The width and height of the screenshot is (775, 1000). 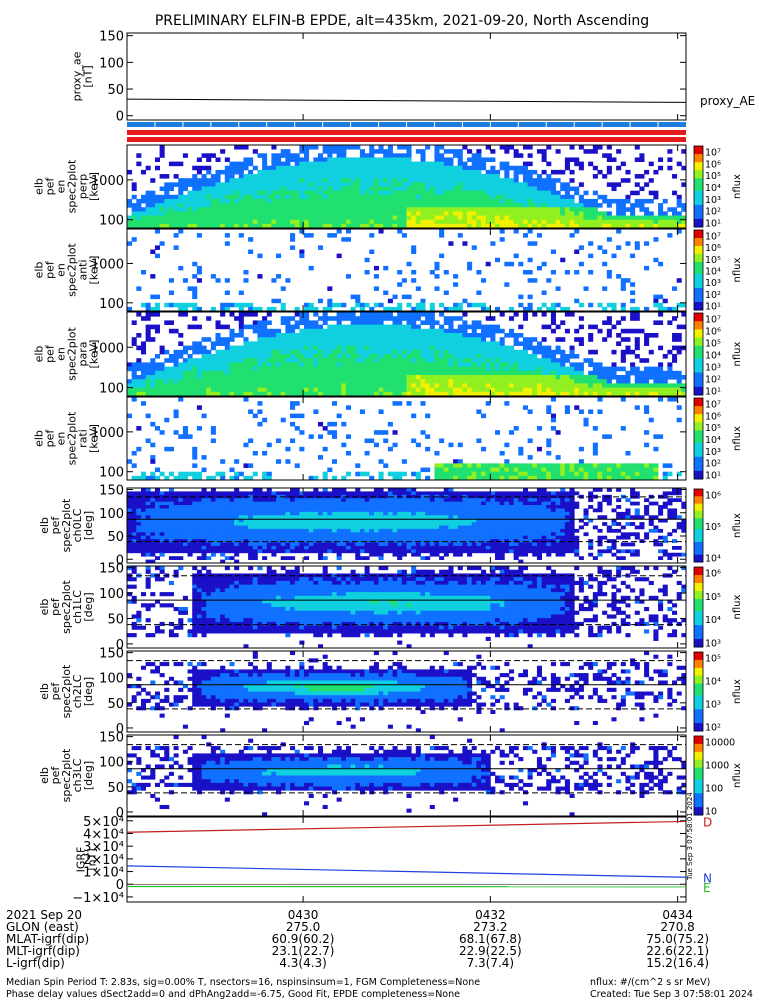 I want to click on spectrogram_para_en-colorbar-segment, so click(x=698, y=367).